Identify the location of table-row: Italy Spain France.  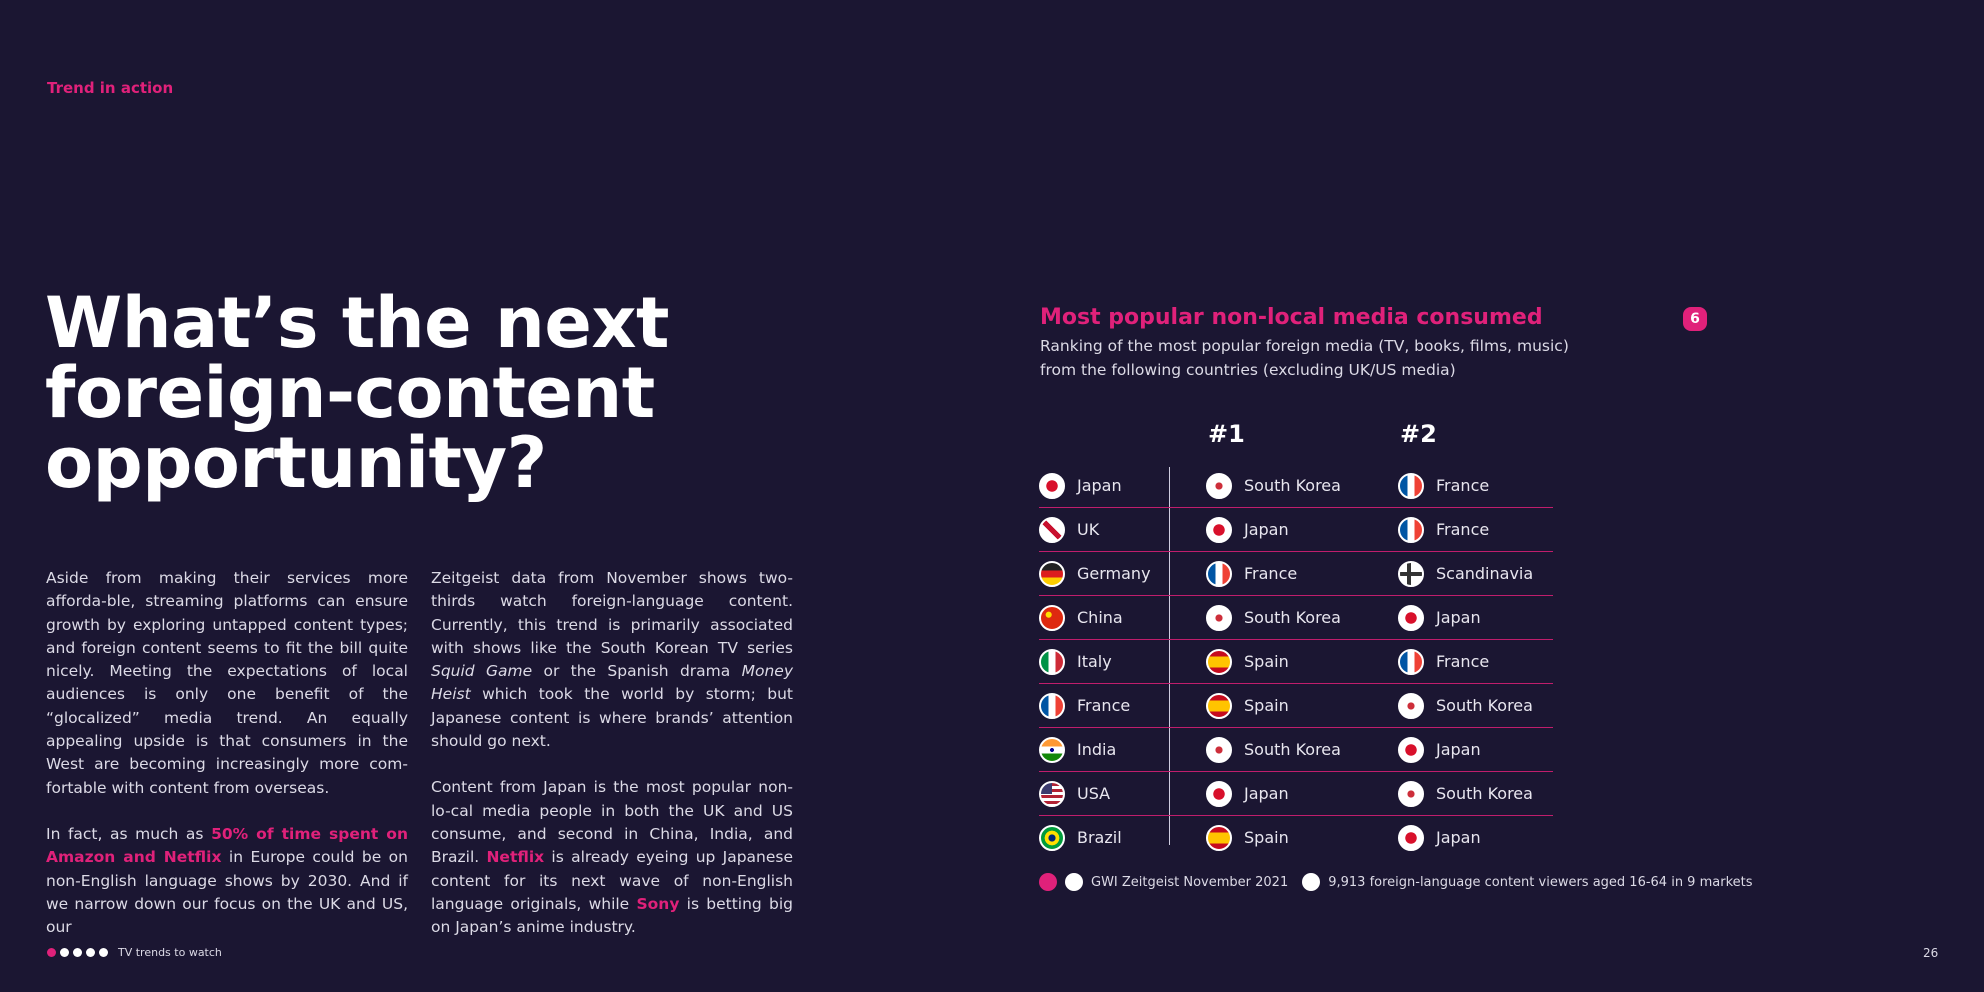
(1296, 662).